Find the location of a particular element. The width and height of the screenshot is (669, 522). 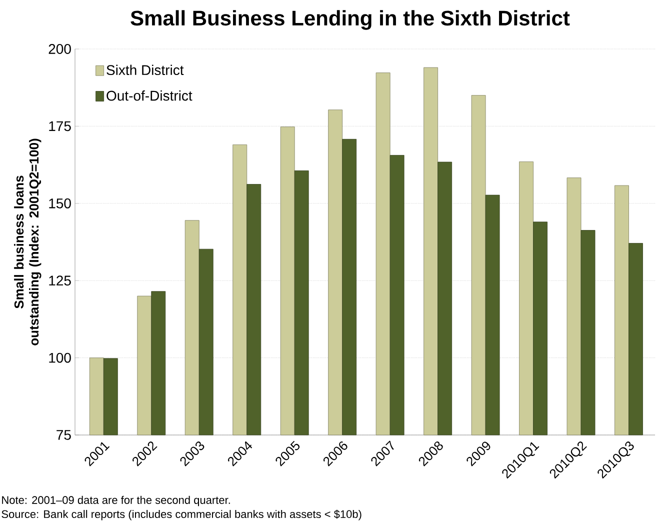

y-tick-label: 150 is located at coordinates (60, 203).